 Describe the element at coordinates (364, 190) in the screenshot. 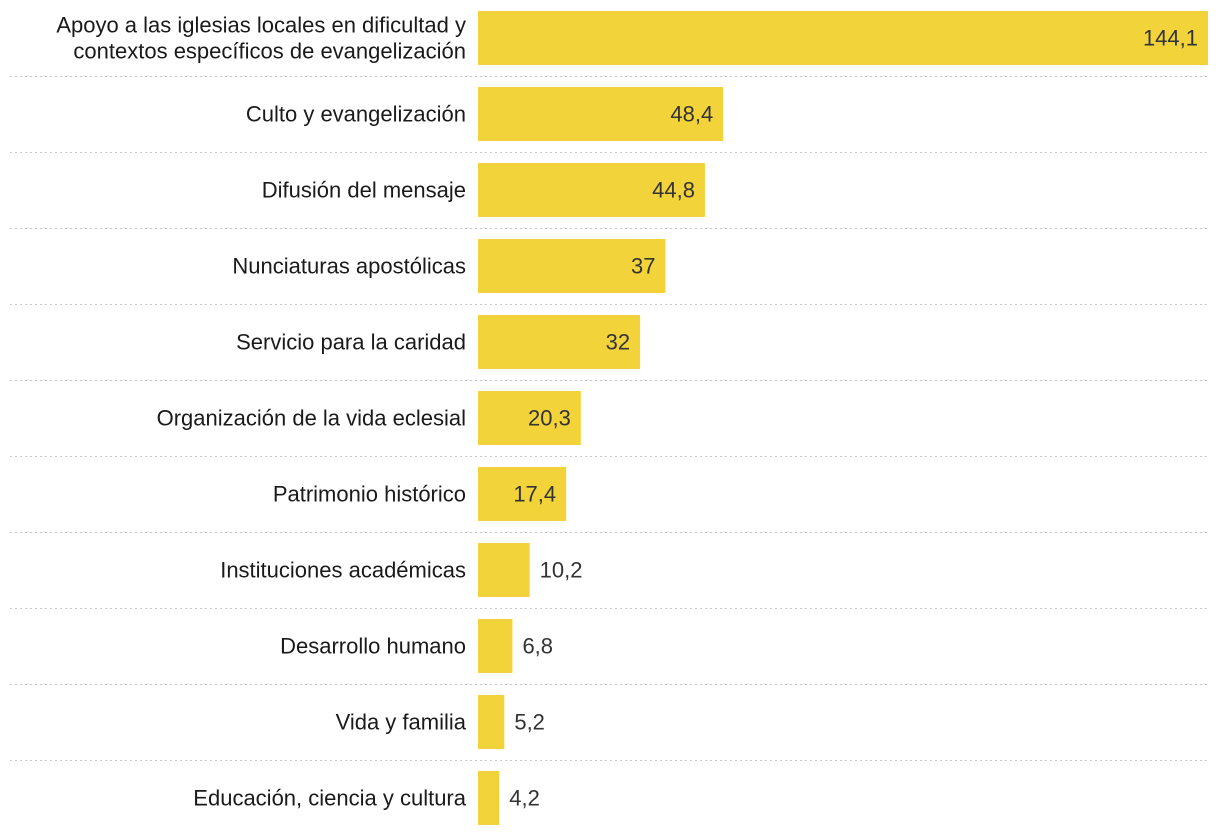

I see `category-label: Difusión del mensaje` at that location.